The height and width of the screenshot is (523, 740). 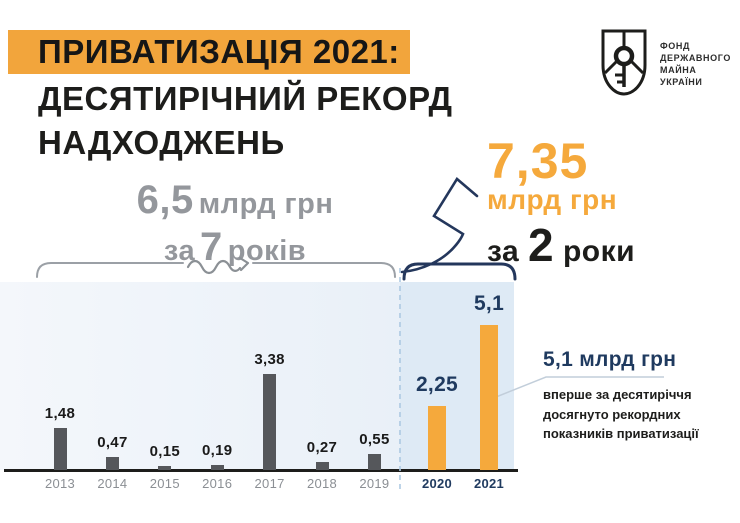 What do you see at coordinates (60, 413) in the screenshot?
I see `bar-value-2013: 1,48` at bounding box center [60, 413].